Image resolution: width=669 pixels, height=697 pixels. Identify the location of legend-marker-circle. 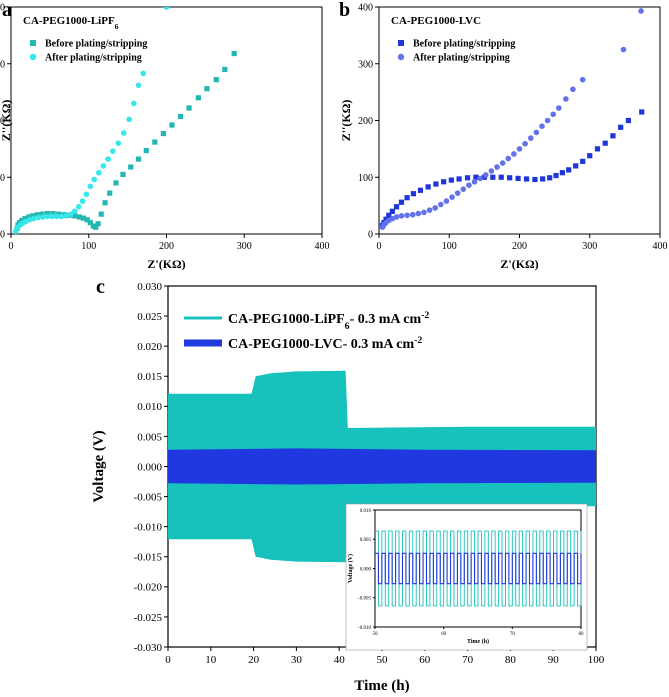
(401, 57).